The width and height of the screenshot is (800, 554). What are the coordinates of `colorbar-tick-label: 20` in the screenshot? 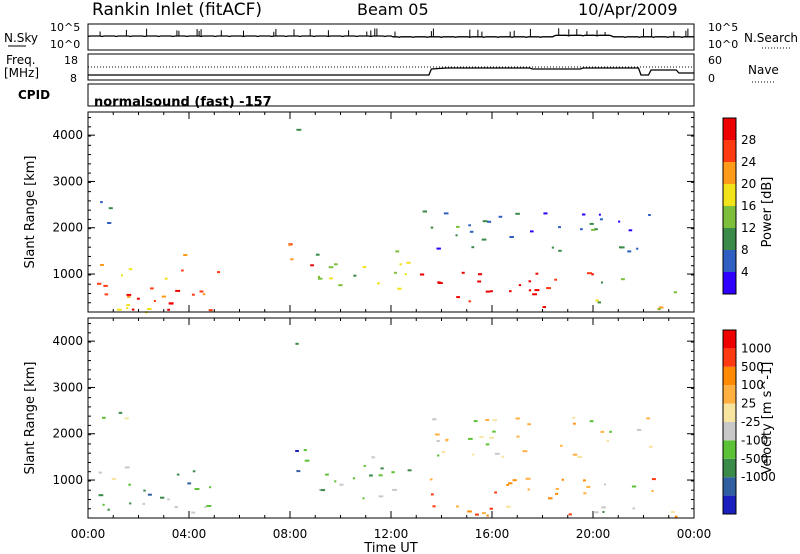 It's located at (748, 184).